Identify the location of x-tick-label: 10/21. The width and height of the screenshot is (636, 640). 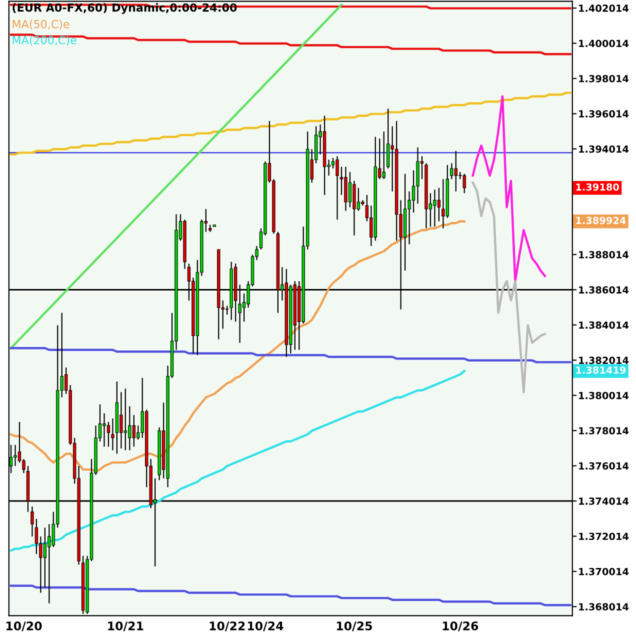
(126, 626).